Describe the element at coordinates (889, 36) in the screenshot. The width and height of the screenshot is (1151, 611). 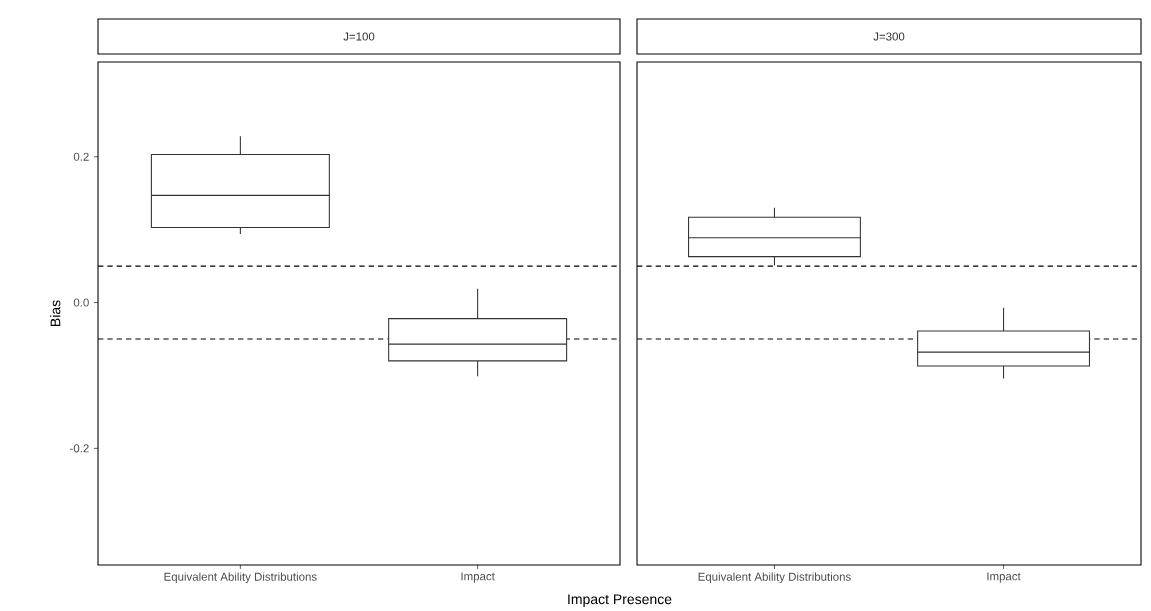
I see `chart-title: J=300` at that location.